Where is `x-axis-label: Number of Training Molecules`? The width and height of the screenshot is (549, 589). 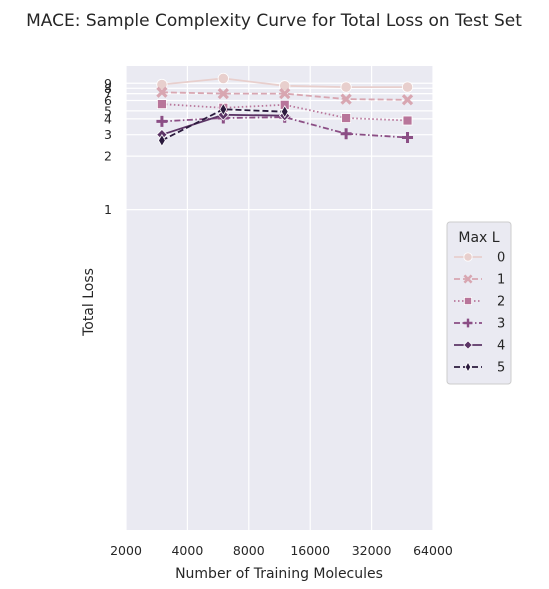
x-axis-label: Number of Training Molecules is located at coordinates (279, 574).